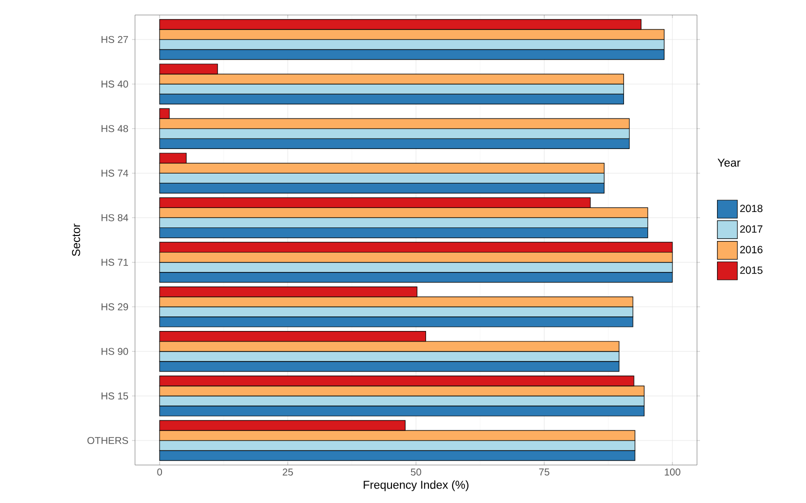 Image resolution: width=806 pixels, height=503 pixels. Describe the element at coordinates (107, 440) in the screenshot. I see `y-tick-label: OTHERS` at that location.